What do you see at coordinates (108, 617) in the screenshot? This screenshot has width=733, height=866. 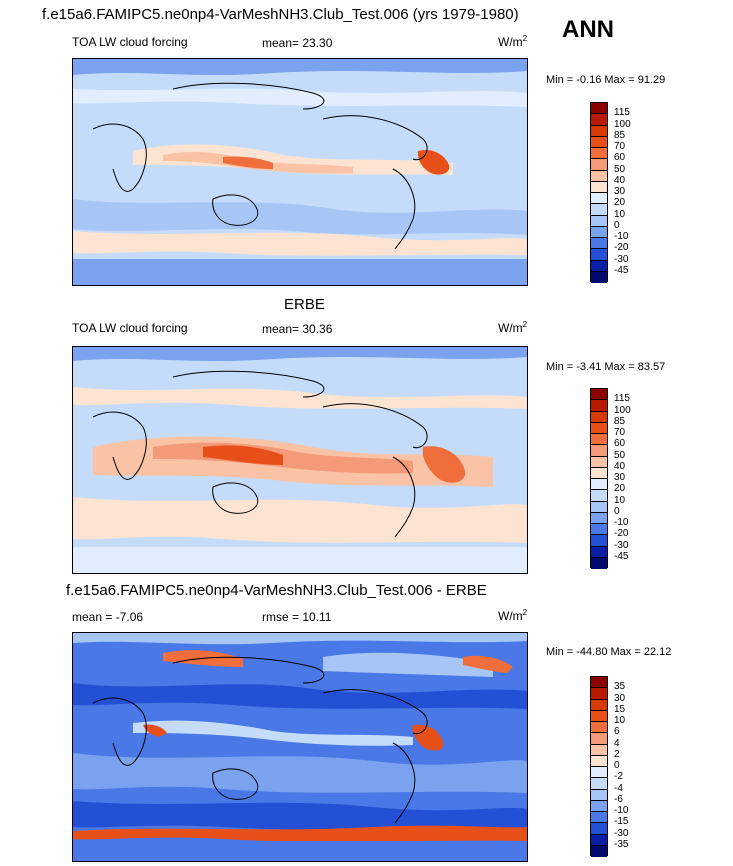 I see `panel3-mean-label: mean = -7.06` at bounding box center [108, 617].